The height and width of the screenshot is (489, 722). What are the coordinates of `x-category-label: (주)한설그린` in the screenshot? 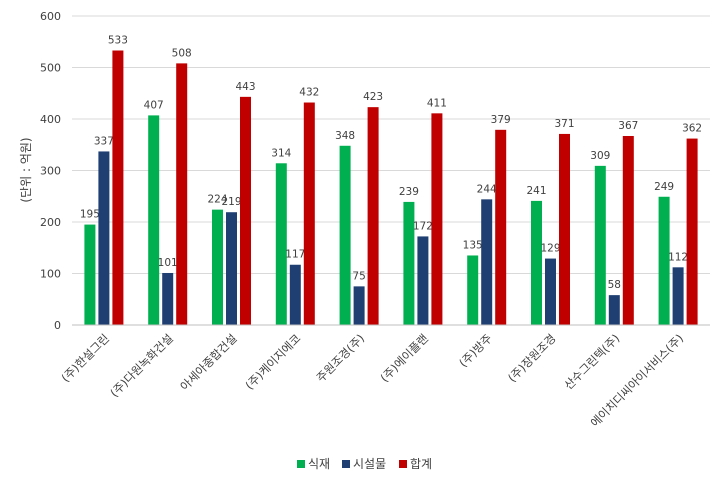 It's located at (85, 358).